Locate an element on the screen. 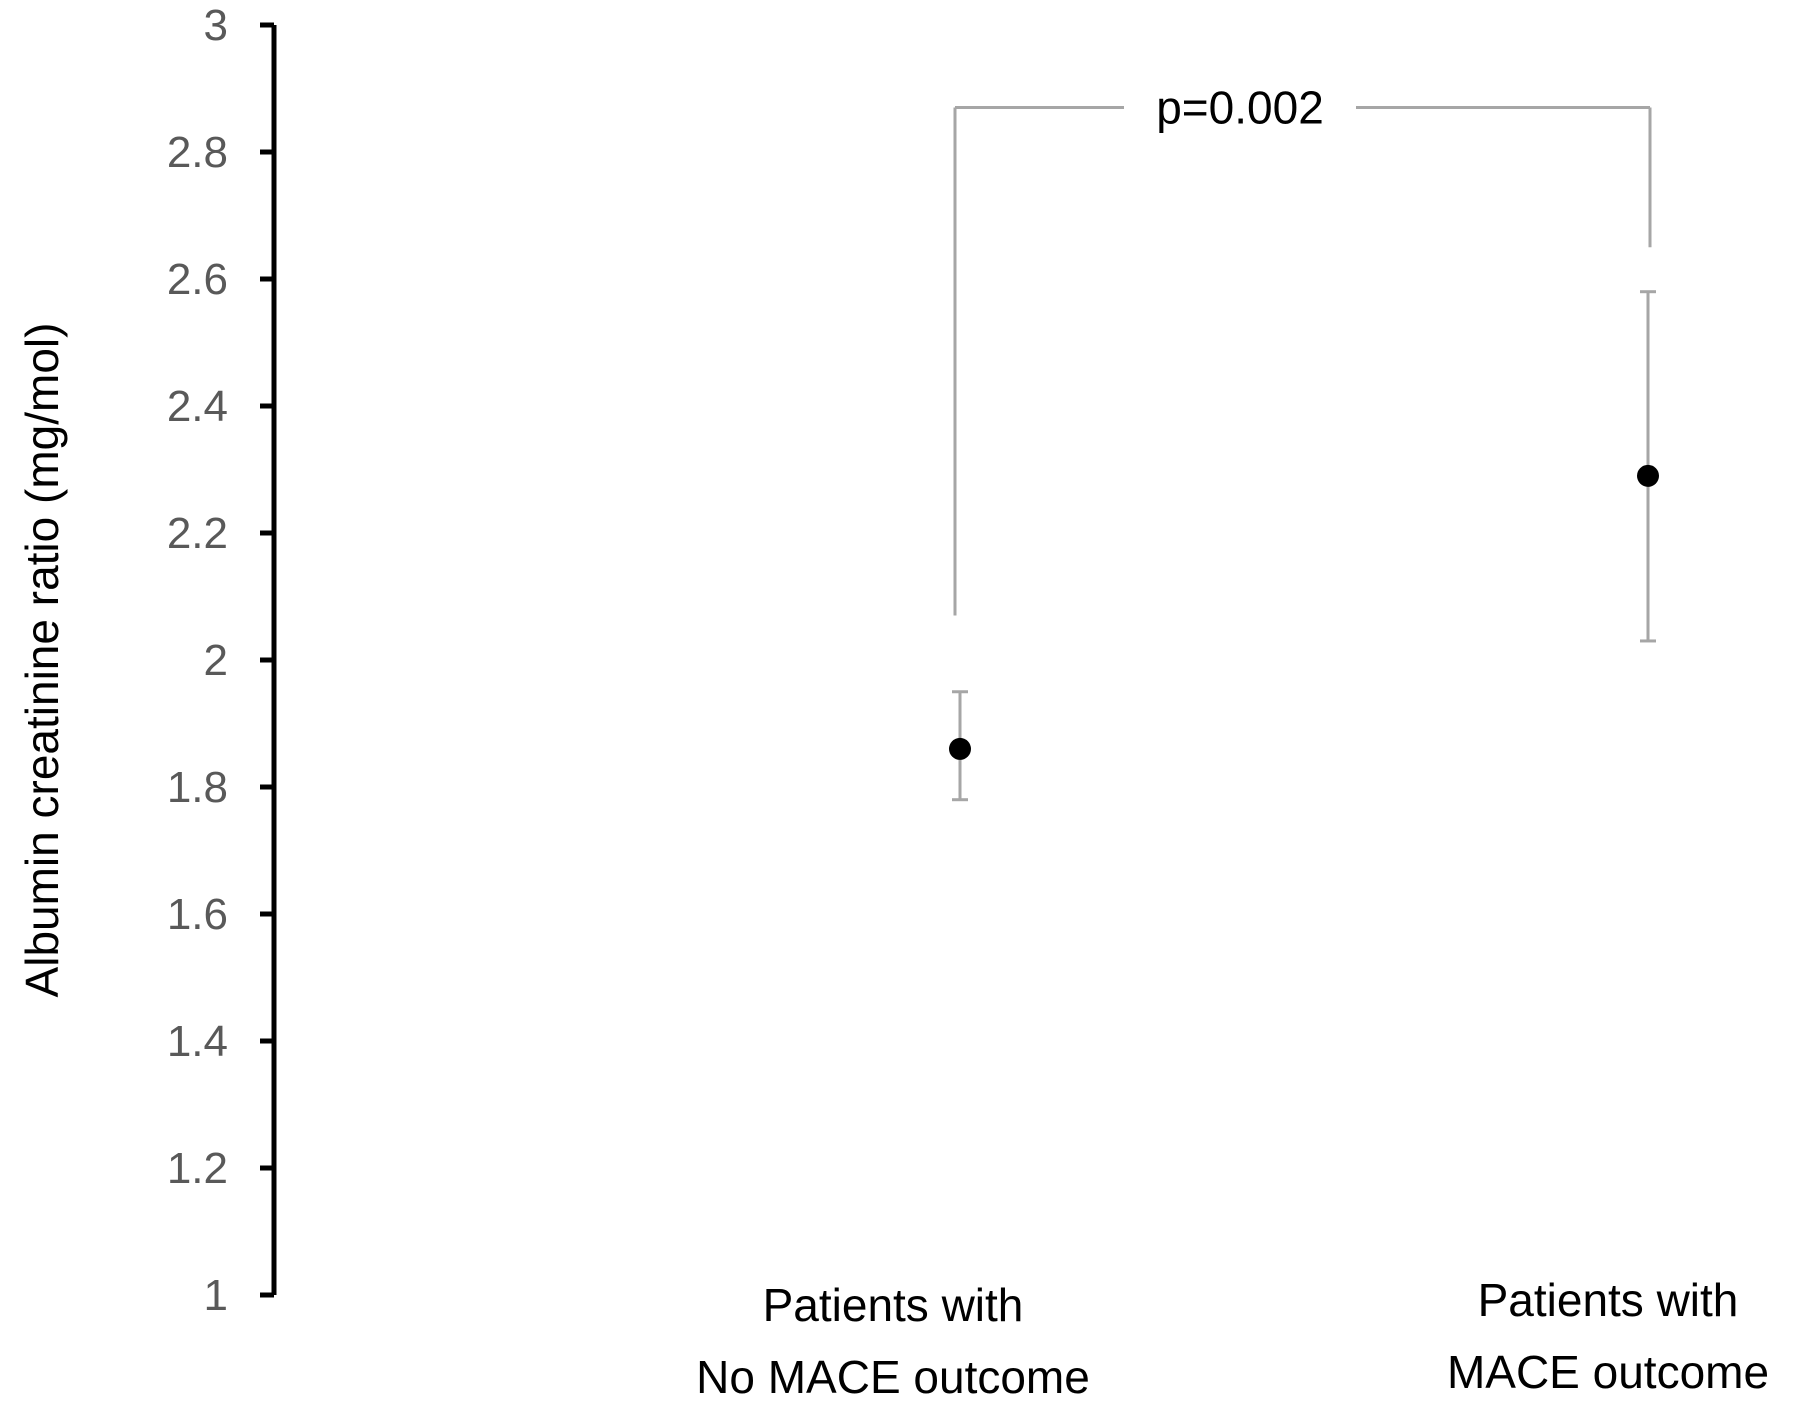  y-tick-label: 2 is located at coordinates (216, 660).